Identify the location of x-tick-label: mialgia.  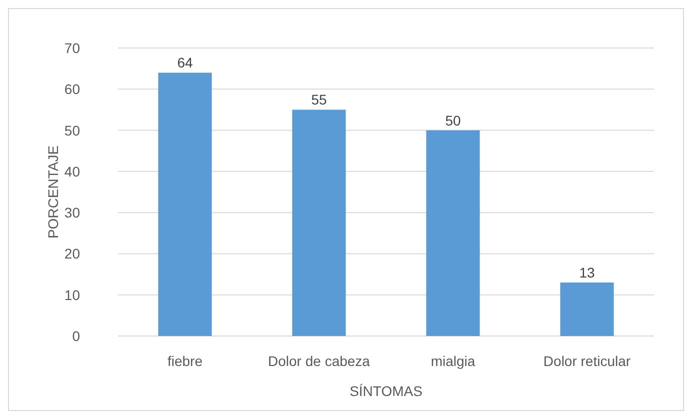
(453, 361).